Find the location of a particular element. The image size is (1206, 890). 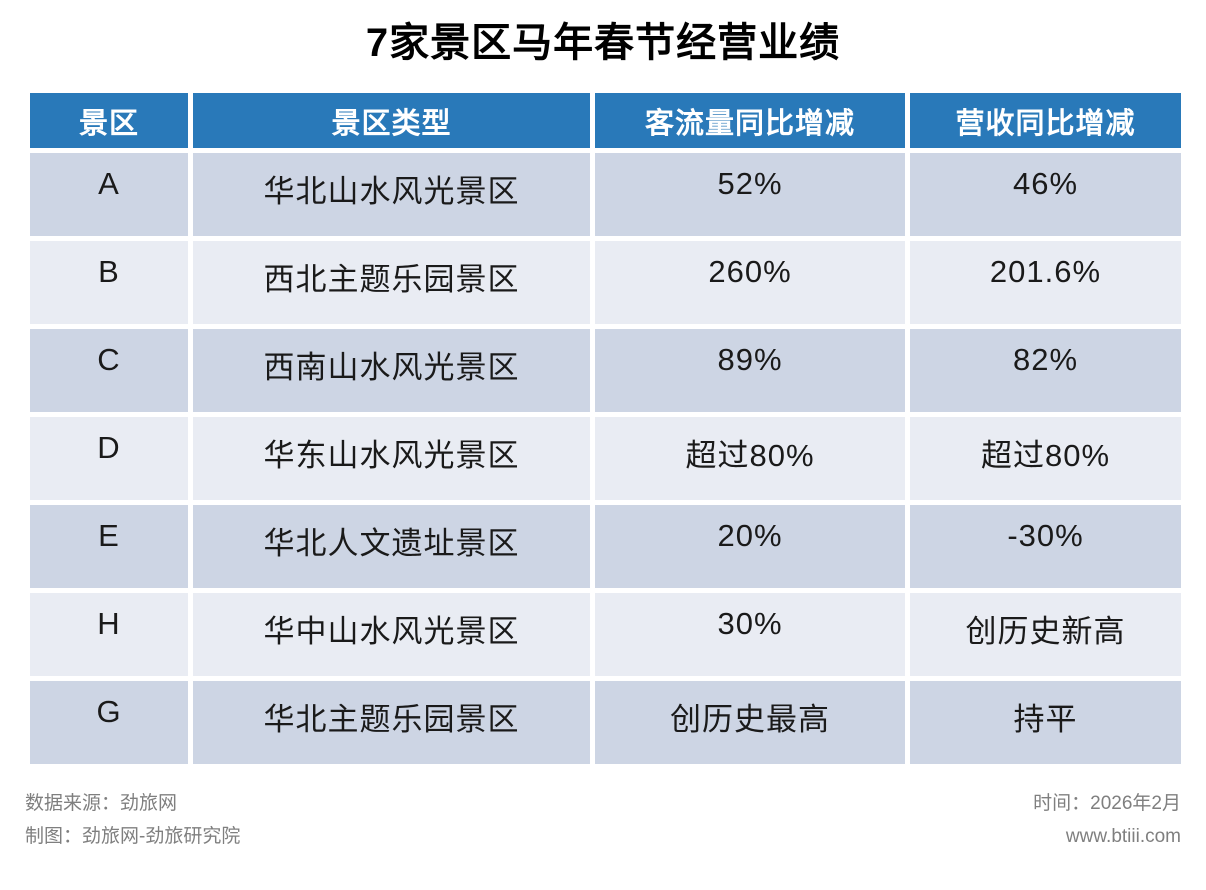

table-cell: 201.6% is located at coordinates (1045, 282).